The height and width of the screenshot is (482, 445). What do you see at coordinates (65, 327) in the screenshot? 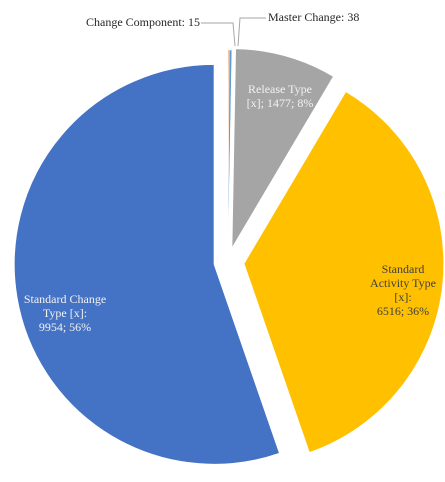
I see `data-label: 9954; 56%` at bounding box center [65, 327].